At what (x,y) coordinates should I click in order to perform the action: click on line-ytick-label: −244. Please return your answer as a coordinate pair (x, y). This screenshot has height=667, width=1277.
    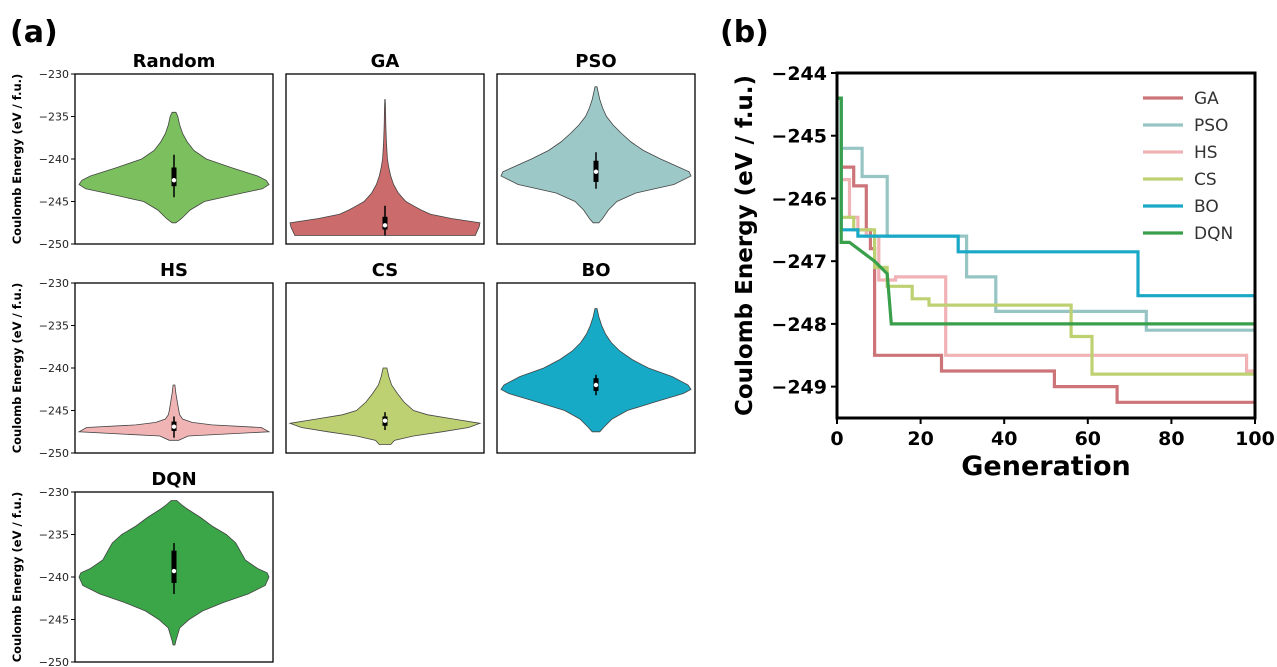
    Looking at the image, I should click on (799, 74).